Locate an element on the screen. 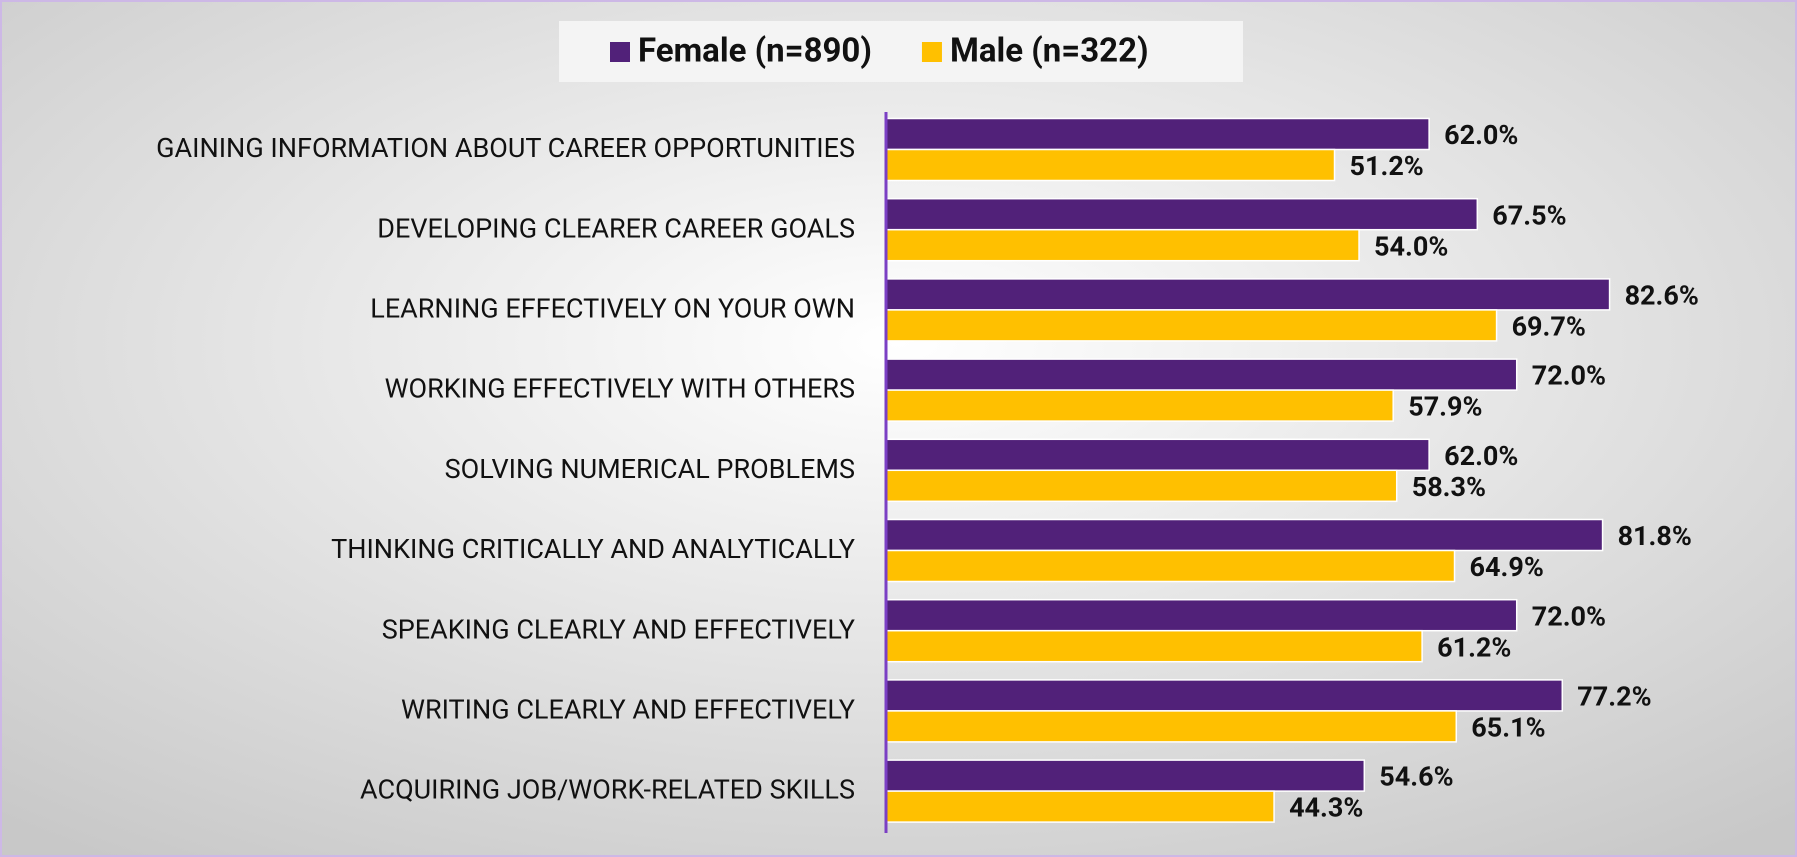 This screenshot has width=1797, height=857. data-label: 51.2% is located at coordinates (1387, 166).